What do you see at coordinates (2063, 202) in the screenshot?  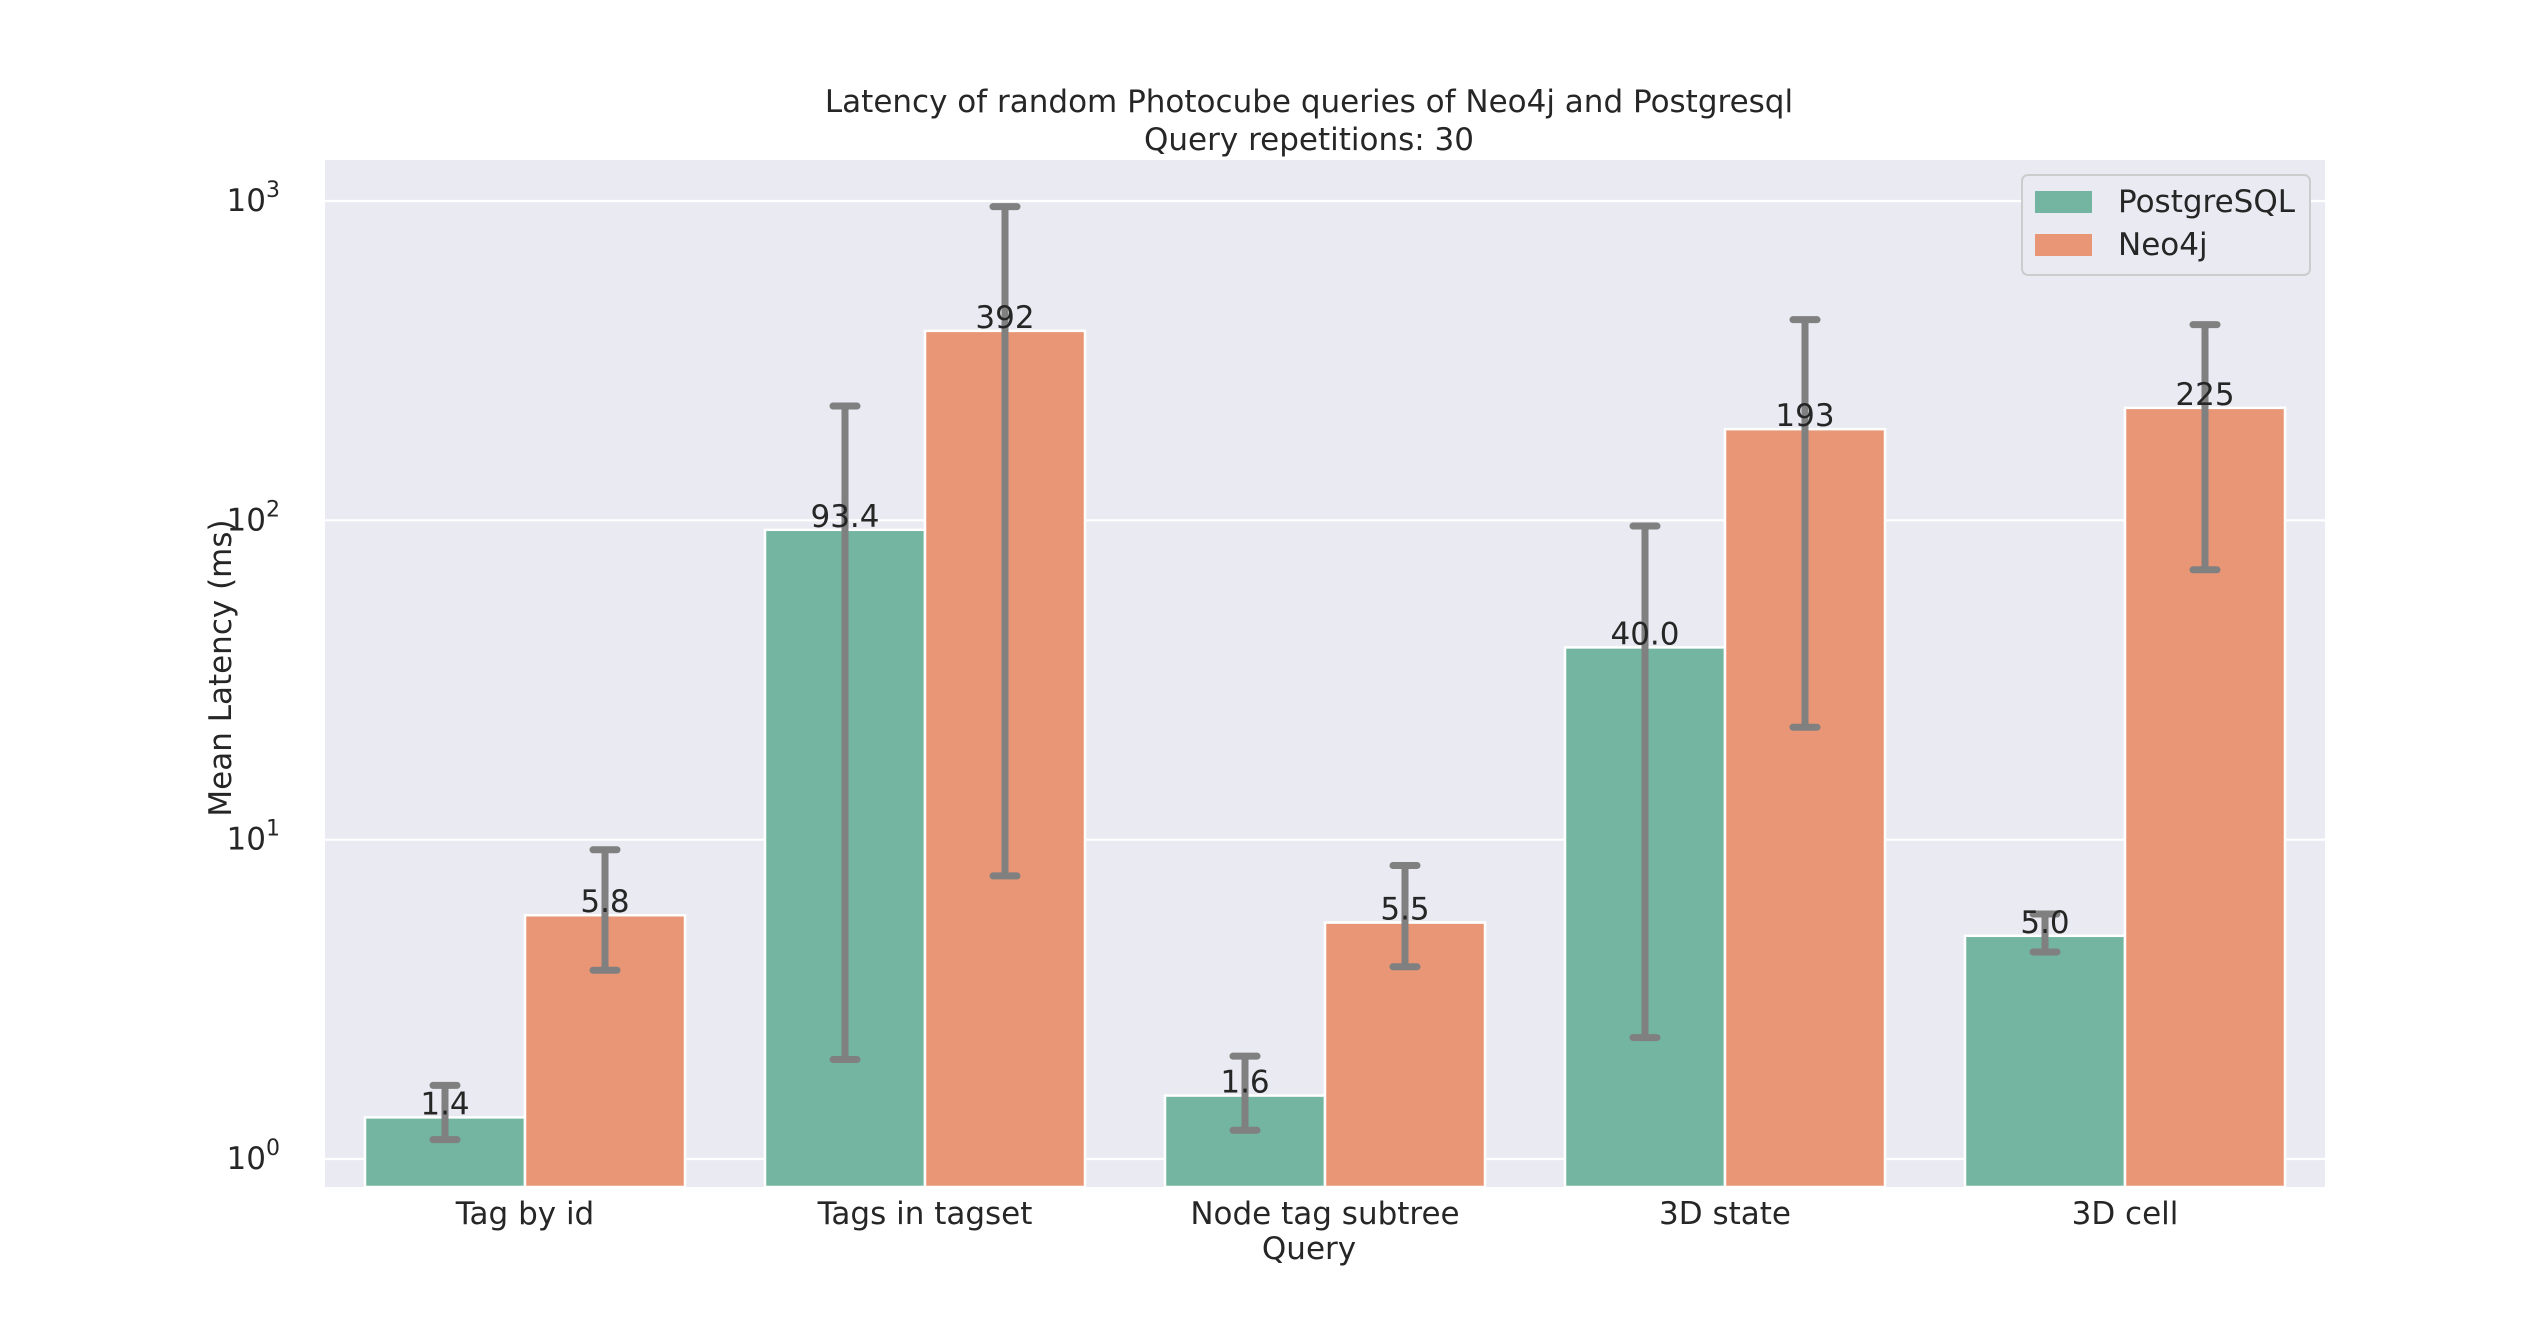 I see `legend-swatch-postgresql` at bounding box center [2063, 202].